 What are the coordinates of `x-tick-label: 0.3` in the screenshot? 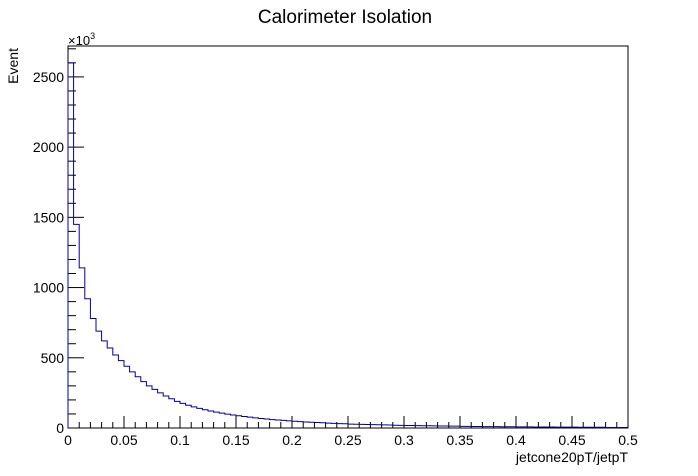 It's located at (404, 440).